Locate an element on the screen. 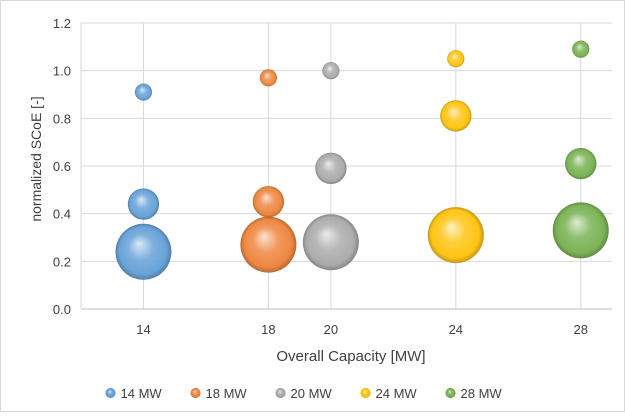 This screenshot has width=625, height=416. legend-label: 28 MW is located at coordinates (482, 393).